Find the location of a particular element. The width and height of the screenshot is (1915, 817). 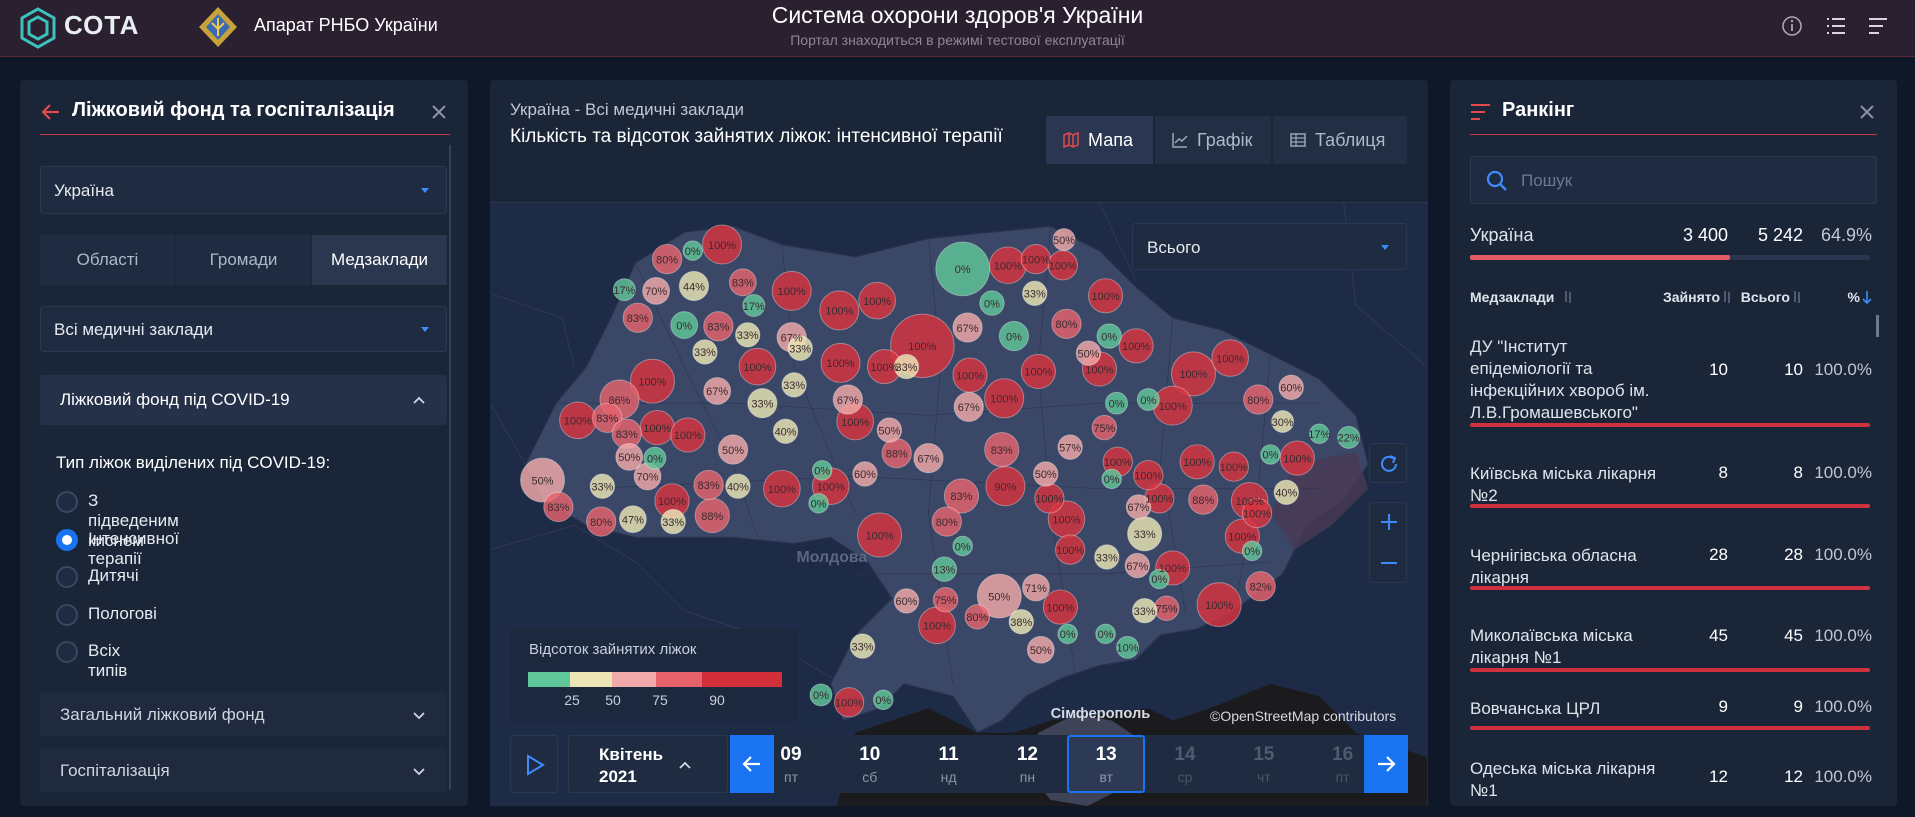

day: 13 вт is located at coordinates (1106, 764).